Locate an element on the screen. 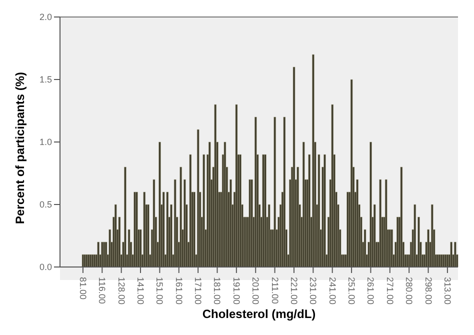 The image size is (474, 335). y-tick-label: 1.0 is located at coordinates (45, 142).